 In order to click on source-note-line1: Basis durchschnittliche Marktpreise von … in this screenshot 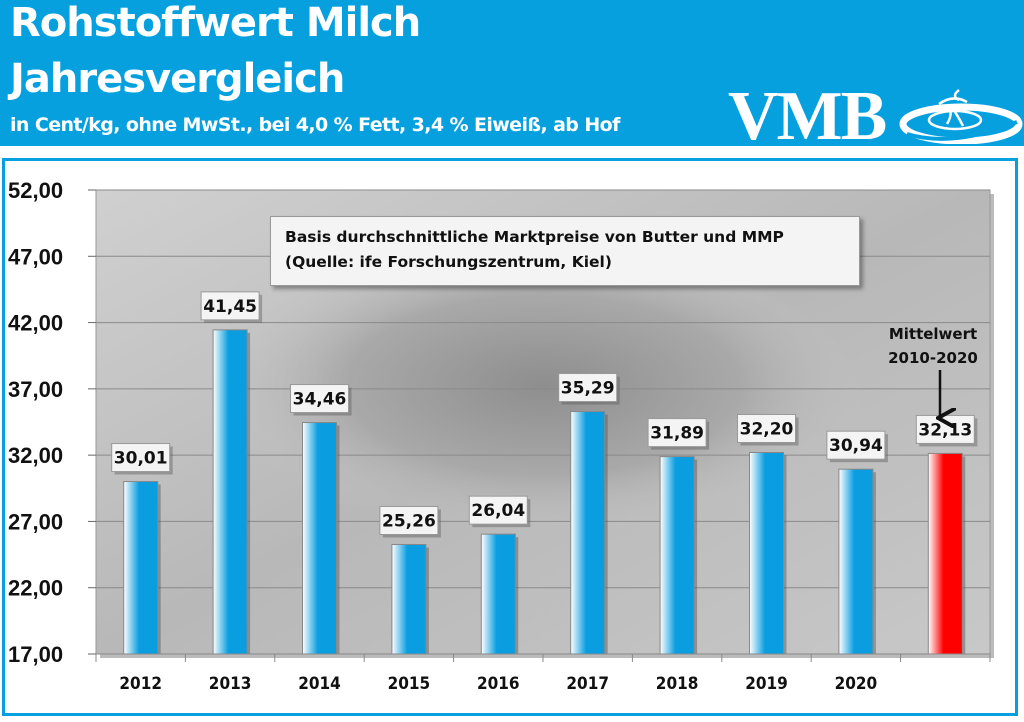, I will do `click(534, 237)`.